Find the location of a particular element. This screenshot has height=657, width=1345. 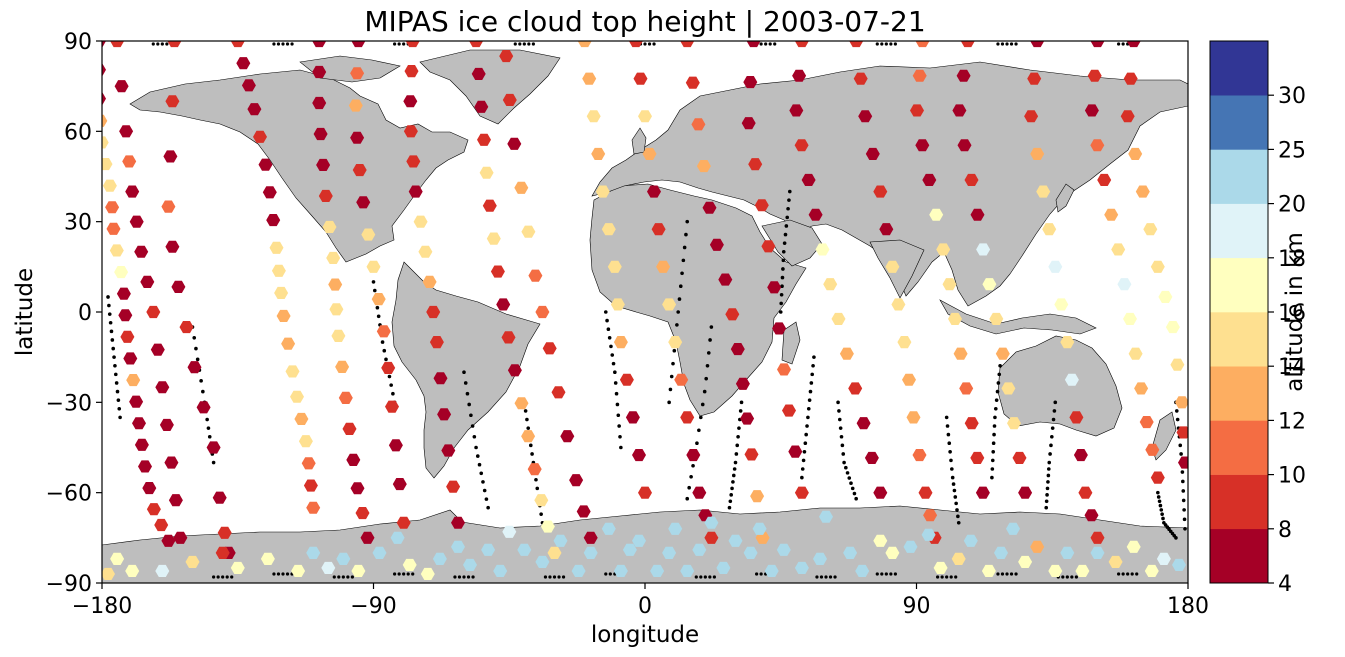

colorbar-tick-label: 10 is located at coordinates (1292, 476).